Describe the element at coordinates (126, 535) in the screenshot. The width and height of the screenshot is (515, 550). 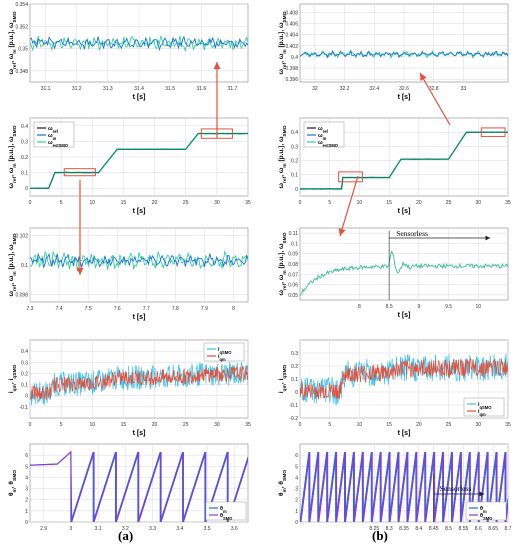
I see `caption-a: (a)` at that location.